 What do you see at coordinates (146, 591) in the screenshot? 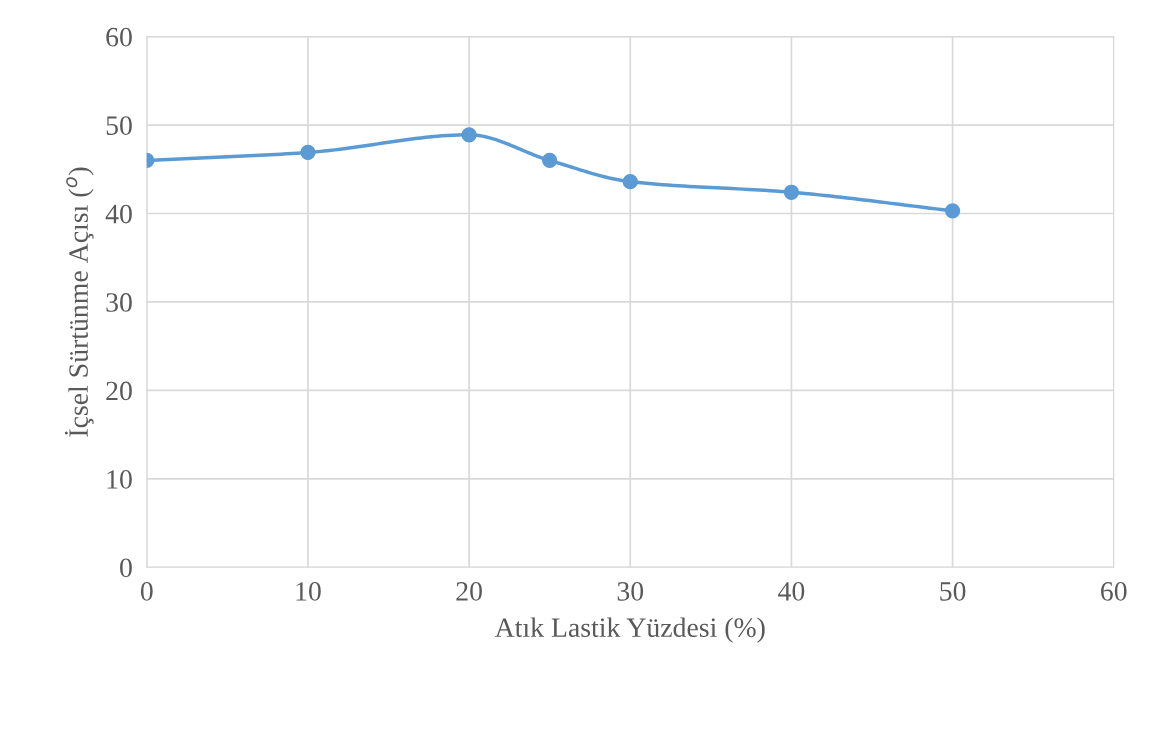
I see `x-tick-label: 0` at bounding box center [146, 591].